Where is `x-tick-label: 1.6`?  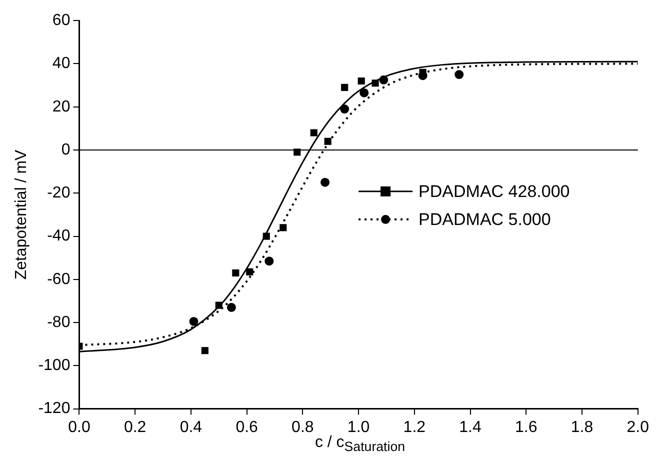 x-tick-label: 1.6 is located at coordinates (526, 427).